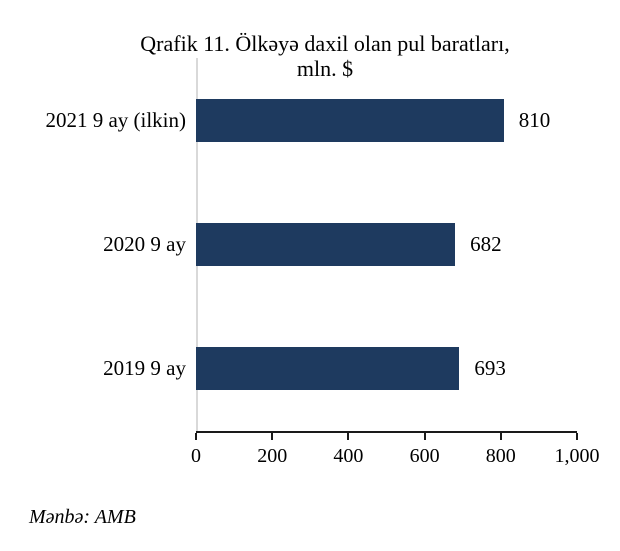 The image size is (620, 551). I want to click on value-label: 682, so click(486, 243).